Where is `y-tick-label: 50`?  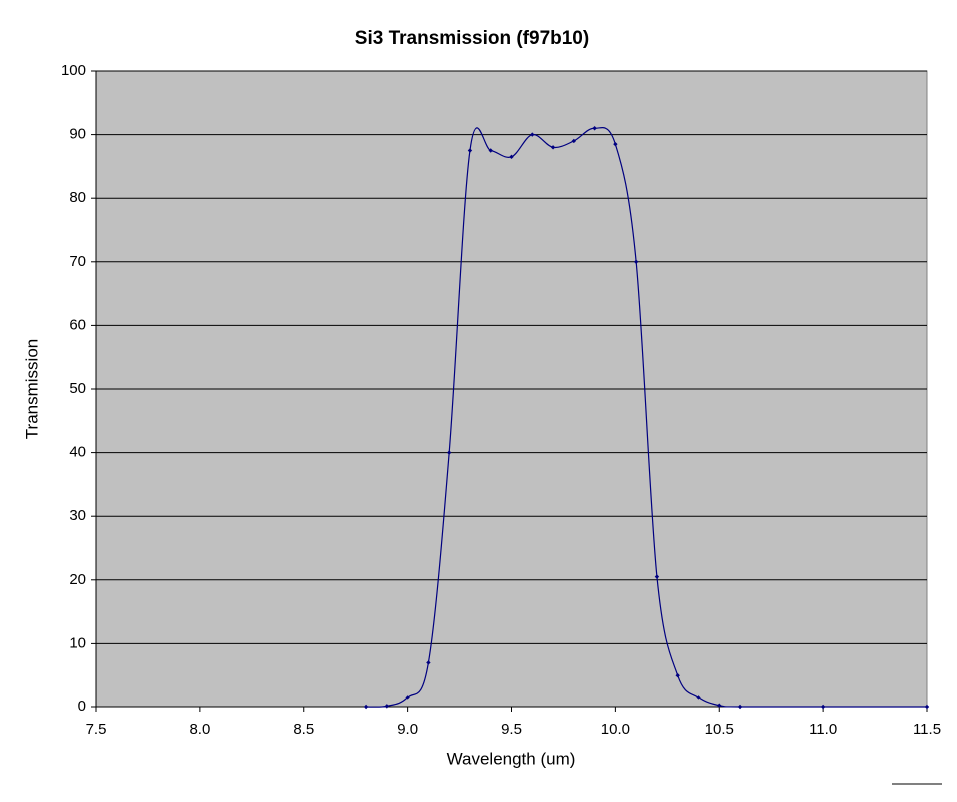
y-tick-label: 50 is located at coordinates (77, 388).